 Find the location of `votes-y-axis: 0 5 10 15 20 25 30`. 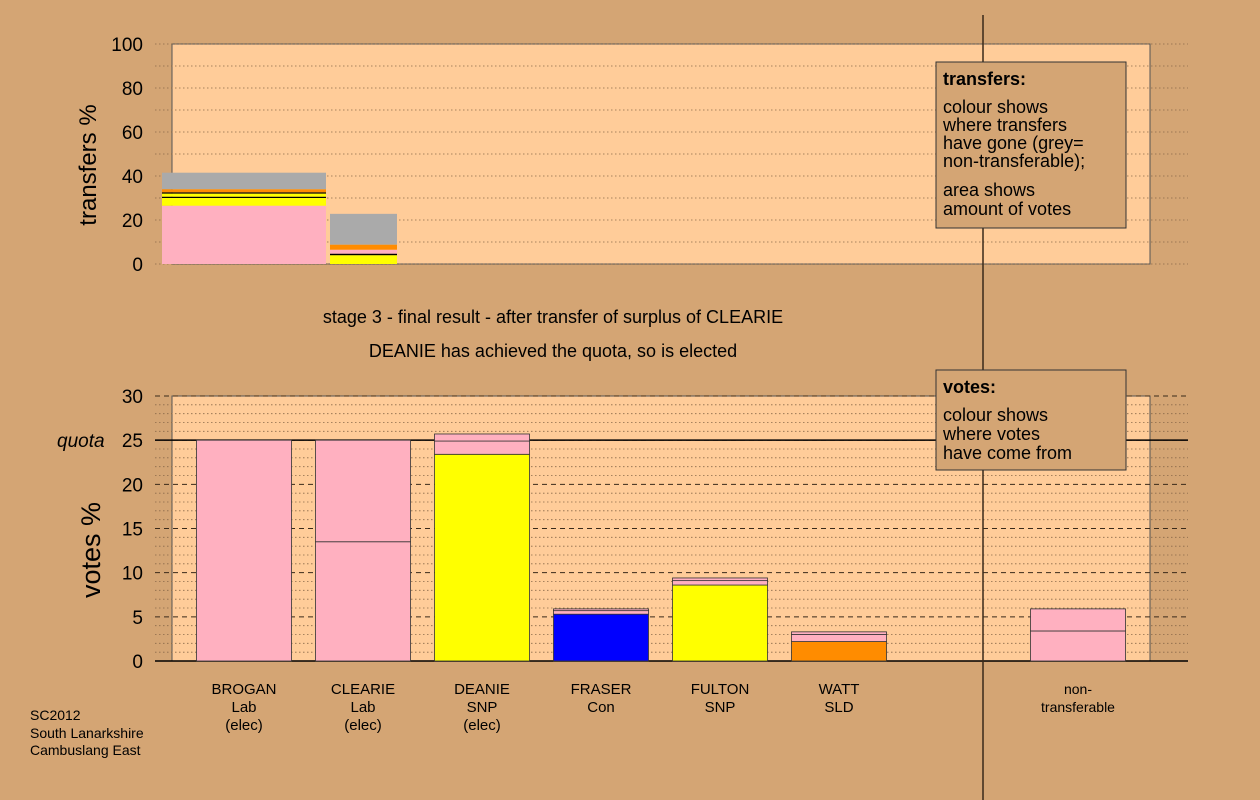

votes-y-axis: 0 5 10 15 20 25 30 is located at coordinates (132, 530).